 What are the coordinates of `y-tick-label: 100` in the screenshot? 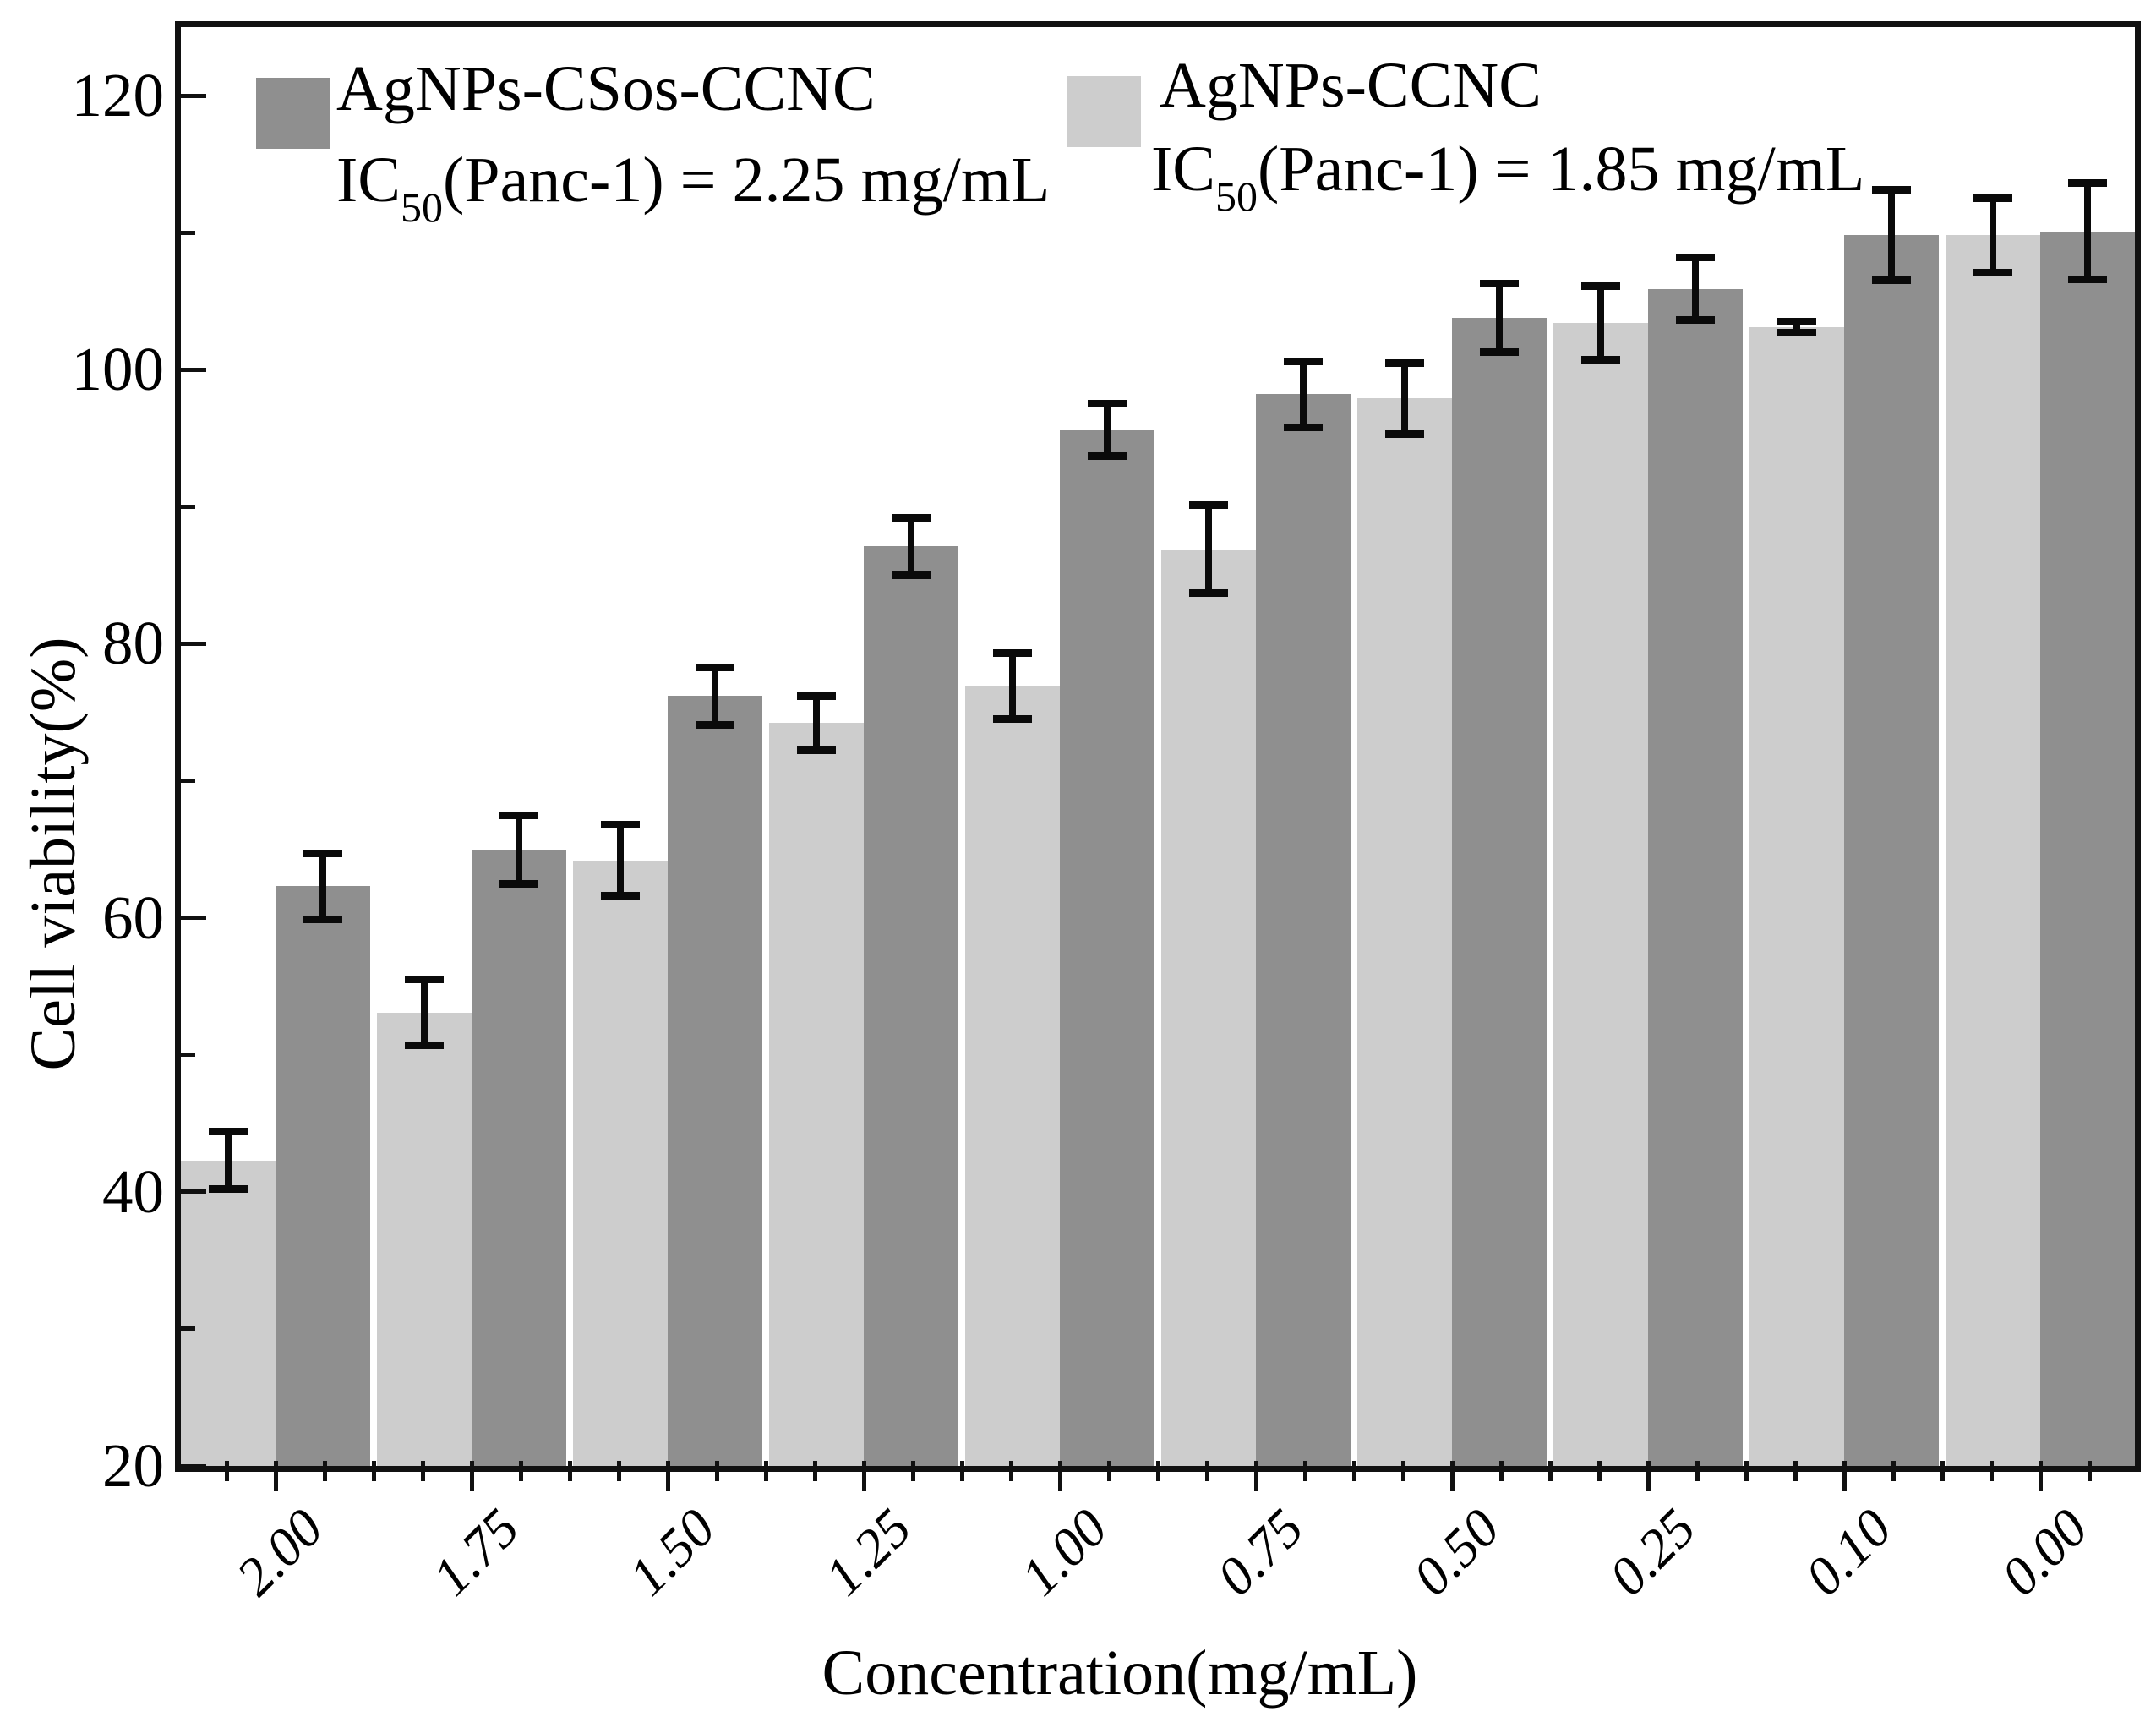 It's located at (118, 369).